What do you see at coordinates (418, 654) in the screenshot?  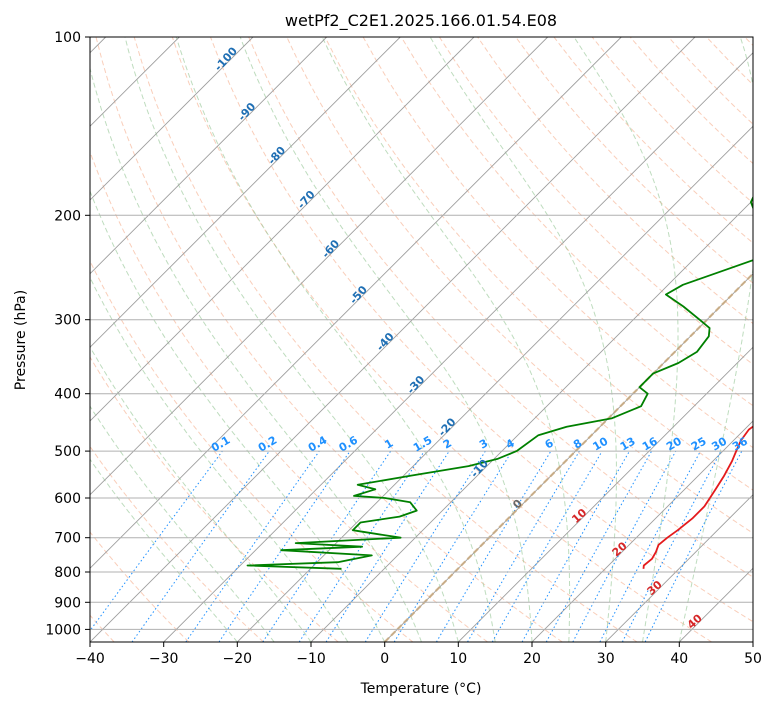 I see `x-axis-ticks: −40 −30 −20 −10 0 10 20 30 40 50` at bounding box center [418, 654].